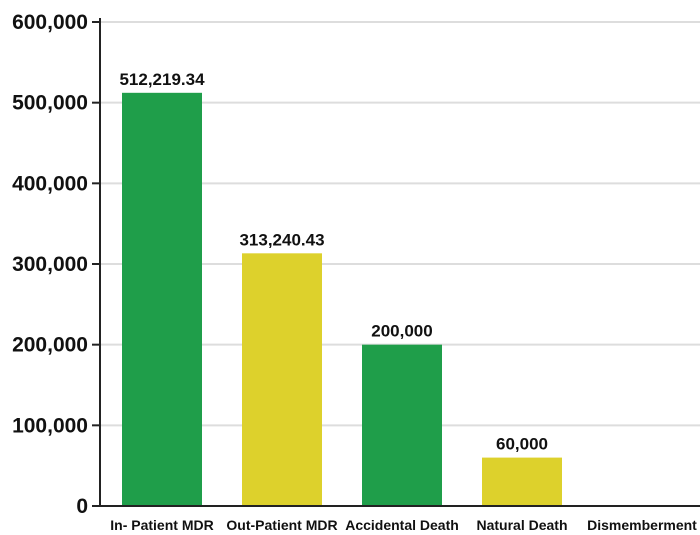 This screenshot has height=535, width=700. Describe the element at coordinates (281, 525) in the screenshot. I see `x-tick-label: Out-Patient MDR` at that location.